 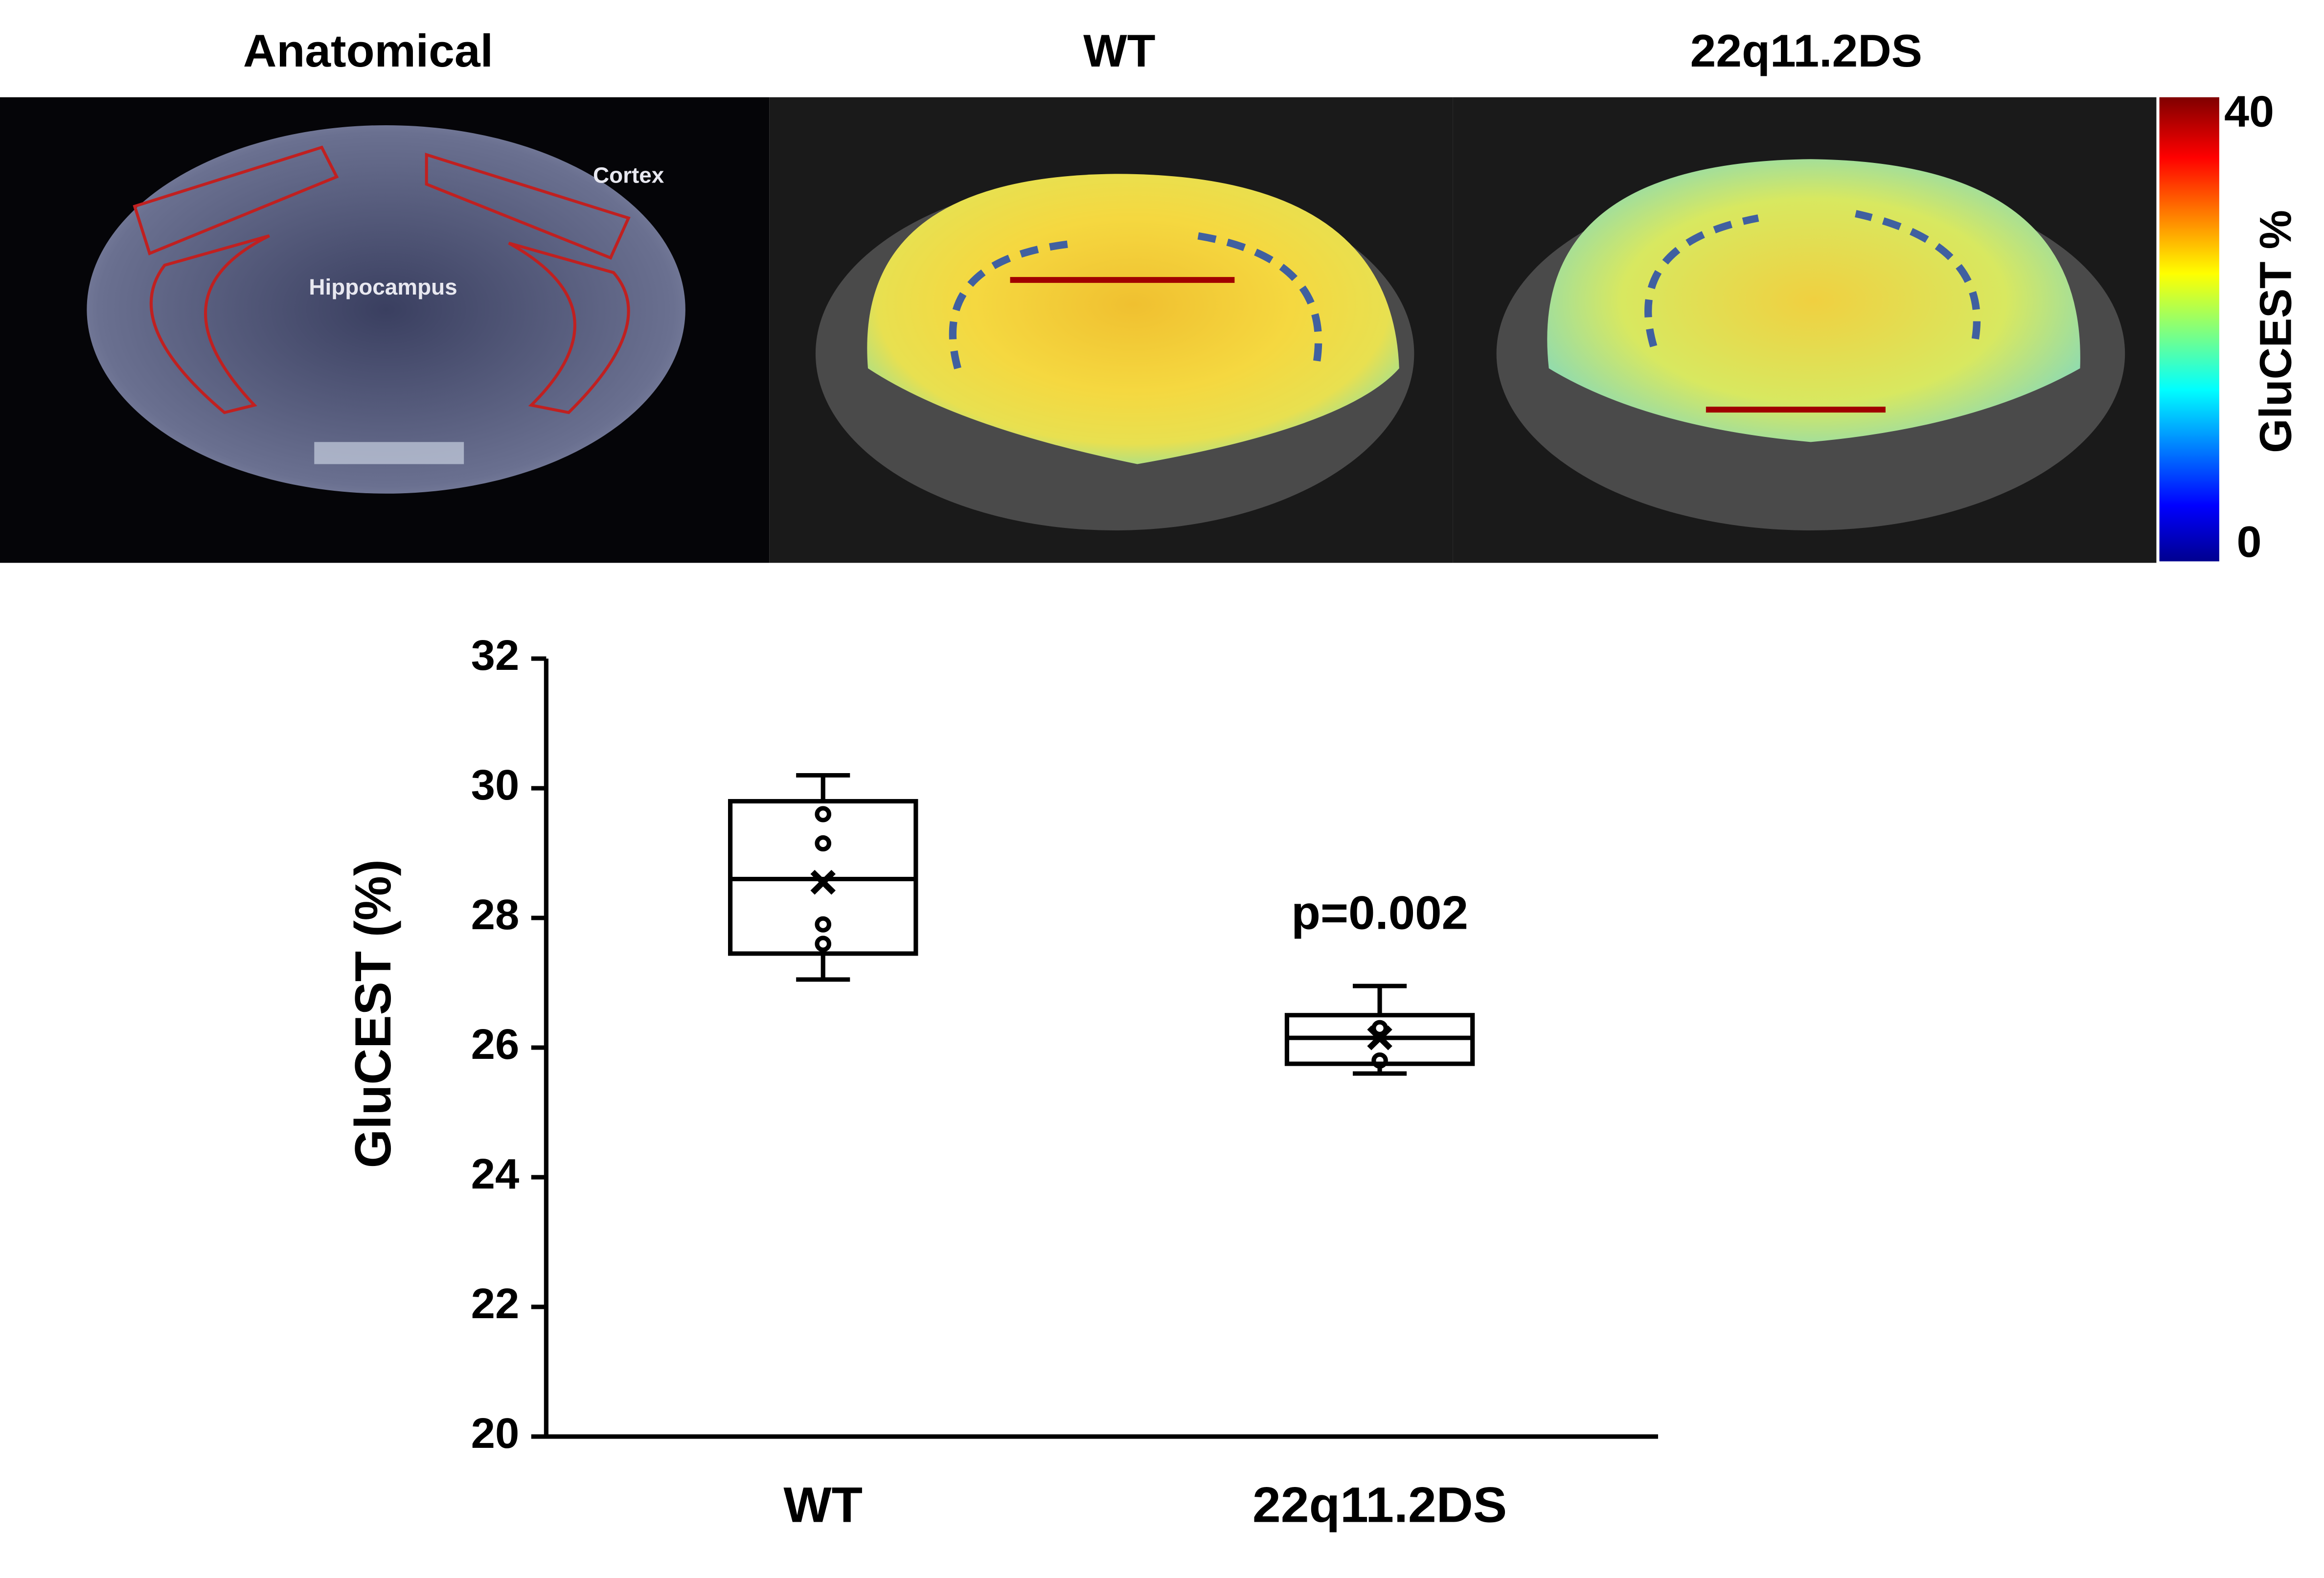 What do you see at coordinates (1119, 50) in the screenshot?
I see `panel-title: WT` at bounding box center [1119, 50].